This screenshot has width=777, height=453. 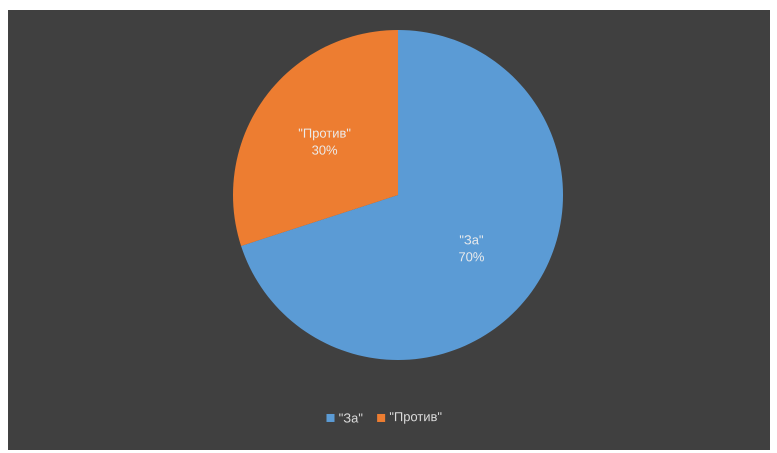 What do you see at coordinates (471, 239) in the screenshot?
I see `slice-label: "За"` at bounding box center [471, 239].